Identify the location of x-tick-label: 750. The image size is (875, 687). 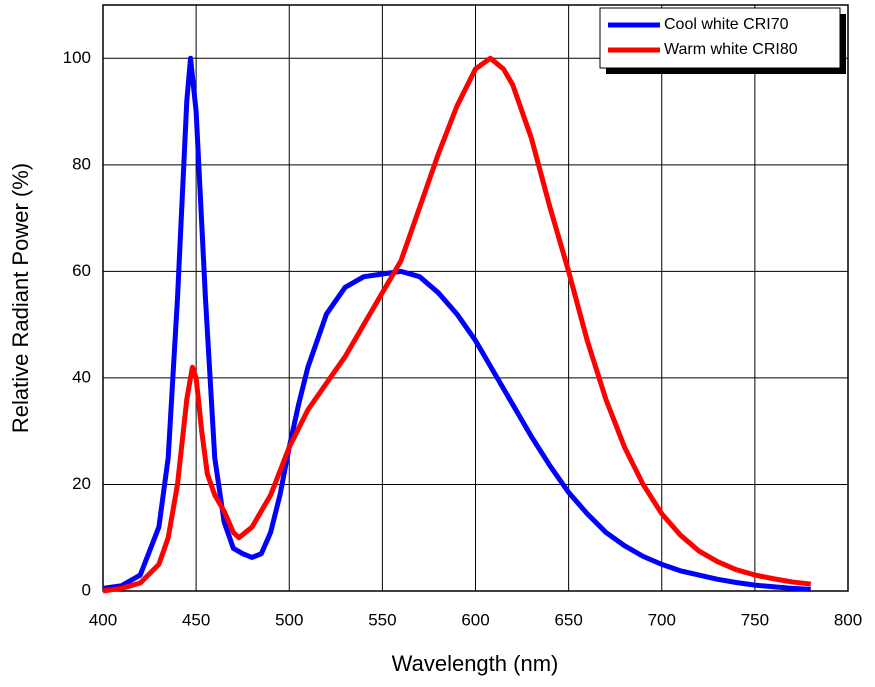
(755, 619).